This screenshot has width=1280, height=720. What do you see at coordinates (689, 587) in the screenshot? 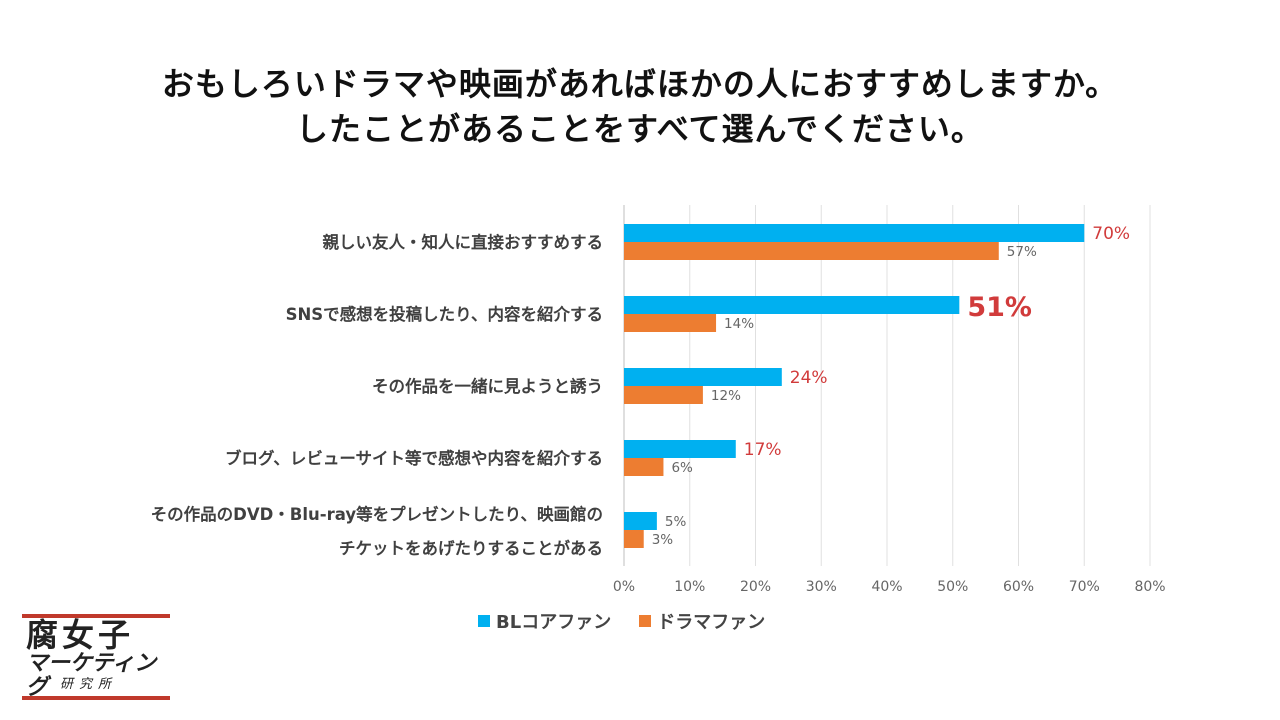
I see `x-tick-label: 10%` at bounding box center [689, 587].